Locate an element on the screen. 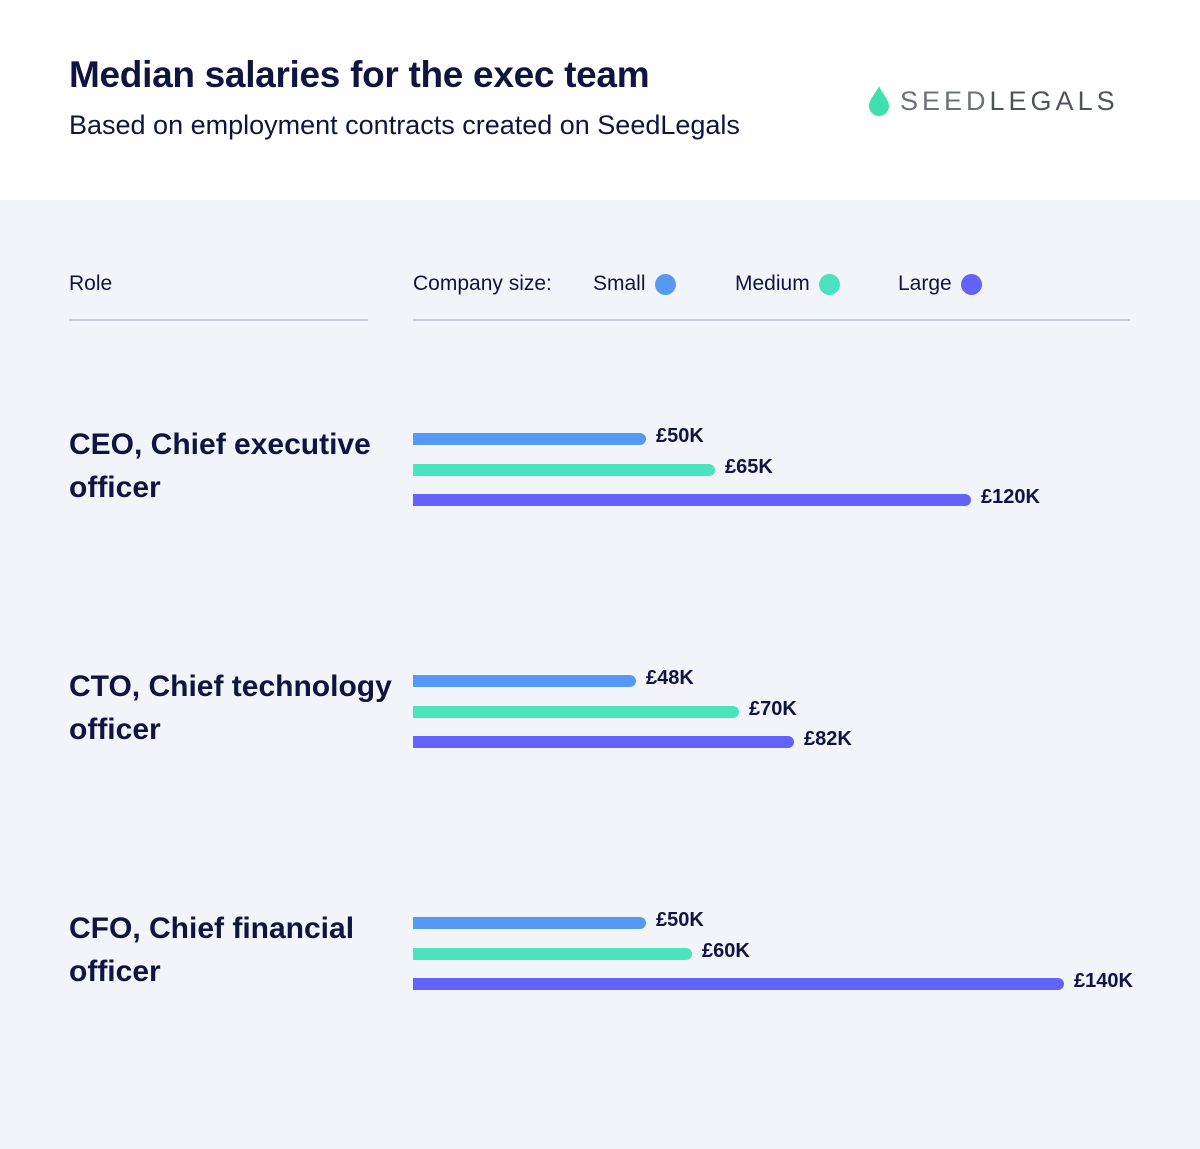  droplet-icon is located at coordinates (879, 101).